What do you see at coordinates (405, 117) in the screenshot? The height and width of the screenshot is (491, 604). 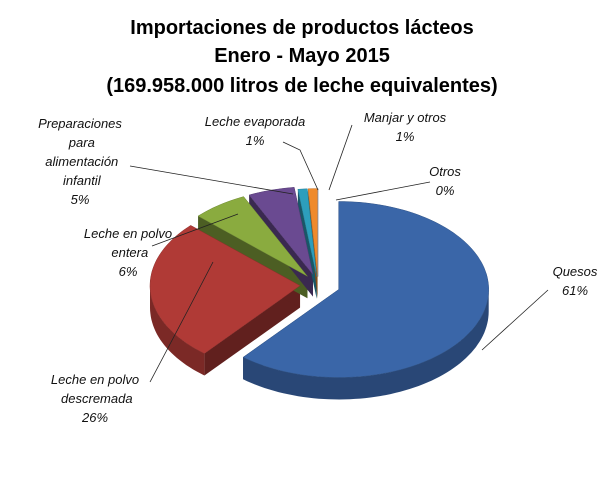 I see `category-label: Manjar y otros` at bounding box center [405, 117].